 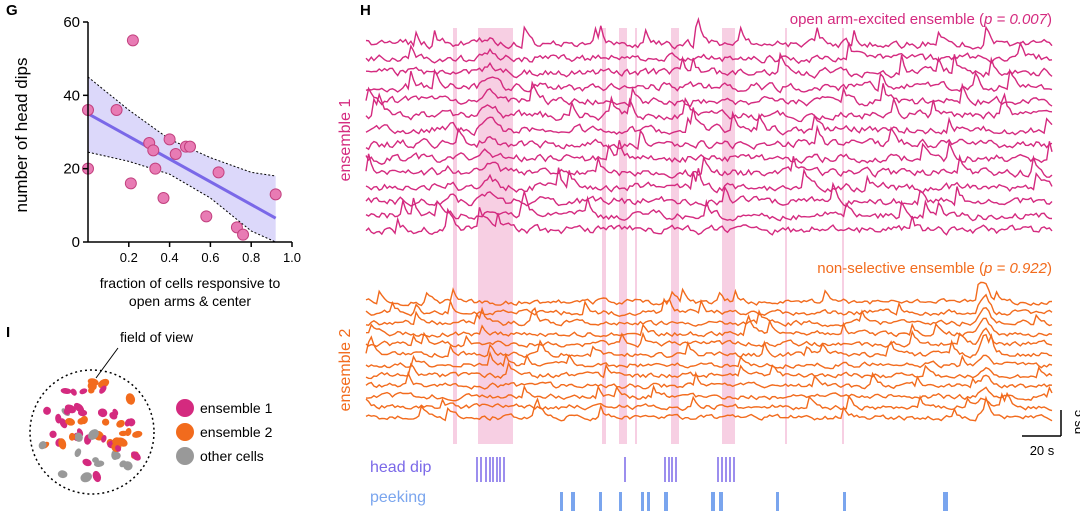 I want to click on x-tick-label: 1.0, so click(x=292, y=257).